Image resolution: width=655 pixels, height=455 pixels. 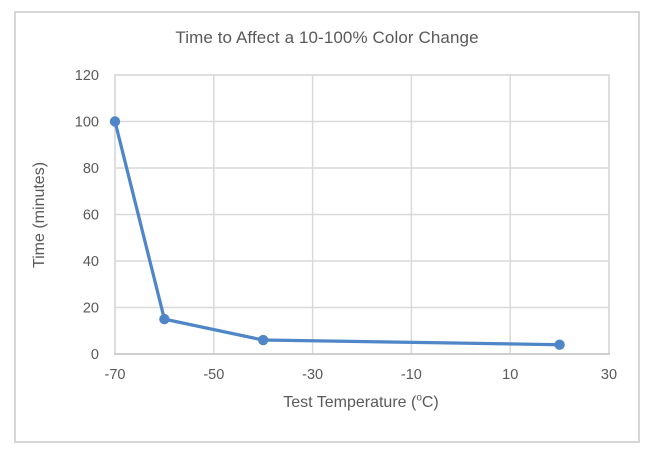 I want to click on x-tick-label: -30, so click(x=312, y=375).